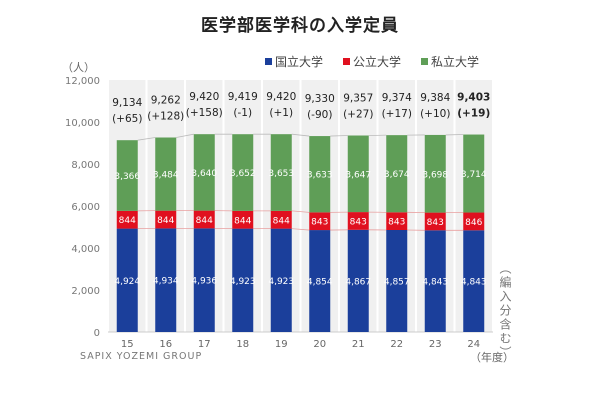  Describe the element at coordinates (281, 174) in the screenshot. I see `bar-value-label: 3,653` at that location.